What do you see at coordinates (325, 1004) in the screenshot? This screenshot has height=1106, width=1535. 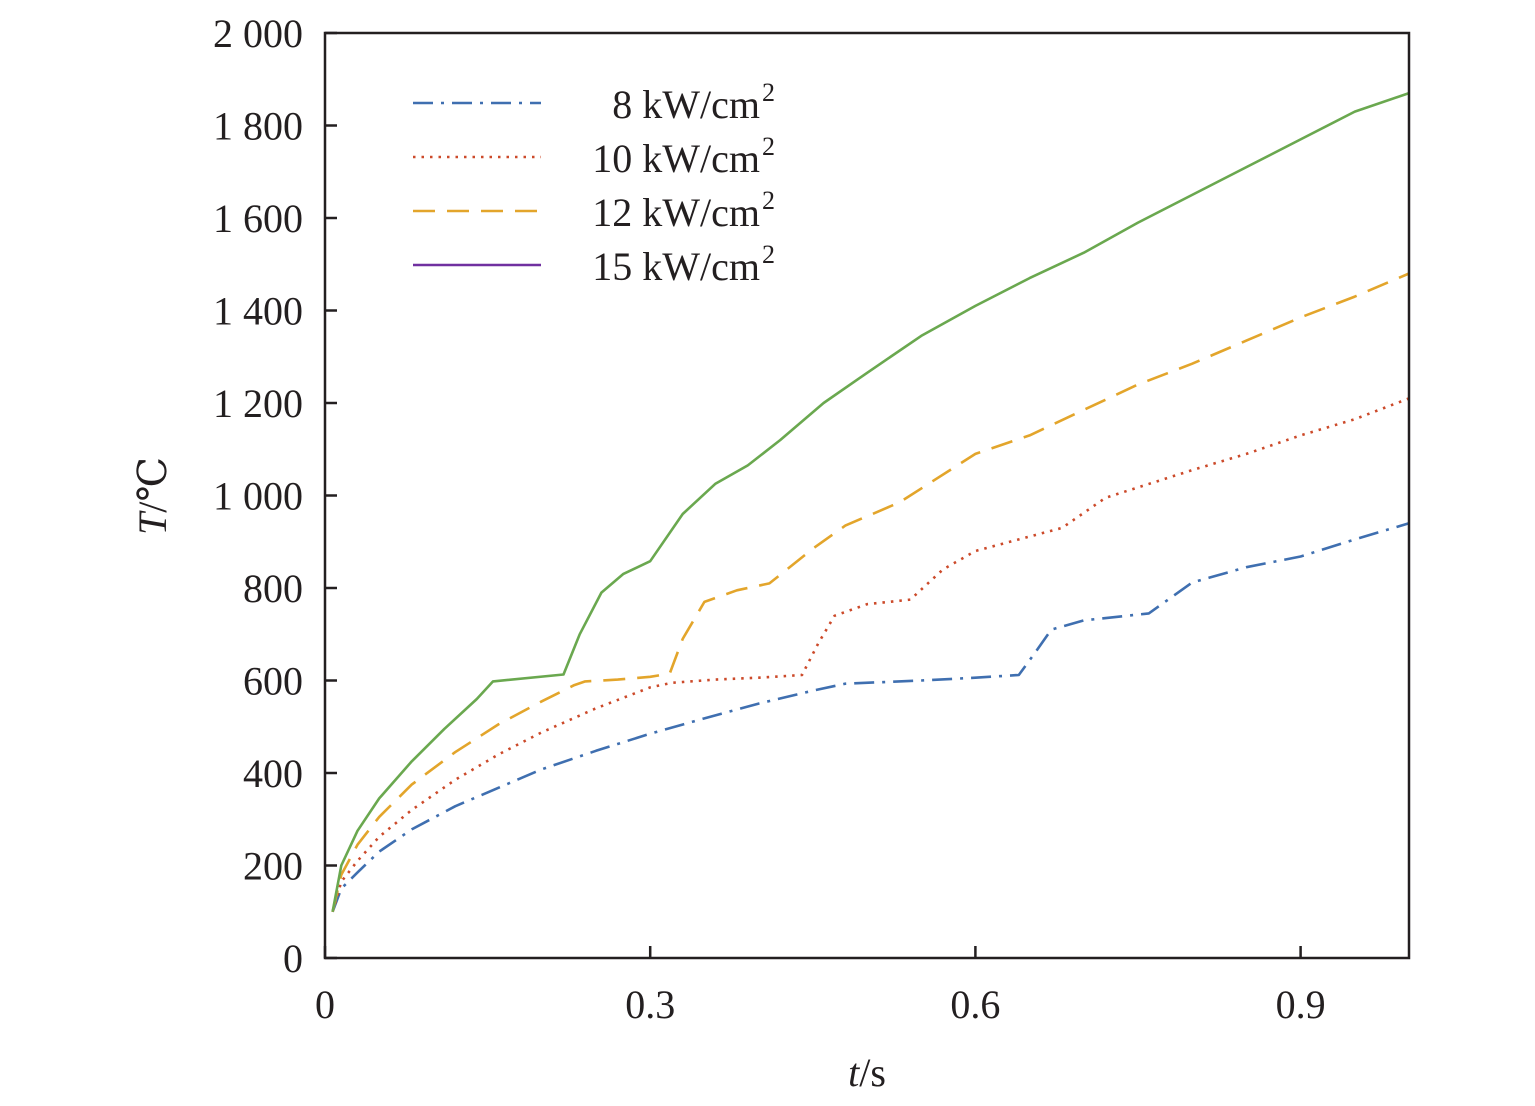 I see `x-tick-label: 0` at bounding box center [325, 1004].